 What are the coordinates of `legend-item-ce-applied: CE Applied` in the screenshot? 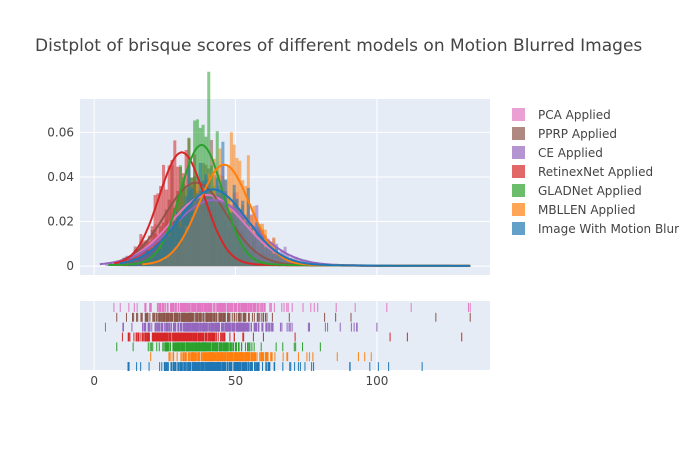 It's located at (557, 153).